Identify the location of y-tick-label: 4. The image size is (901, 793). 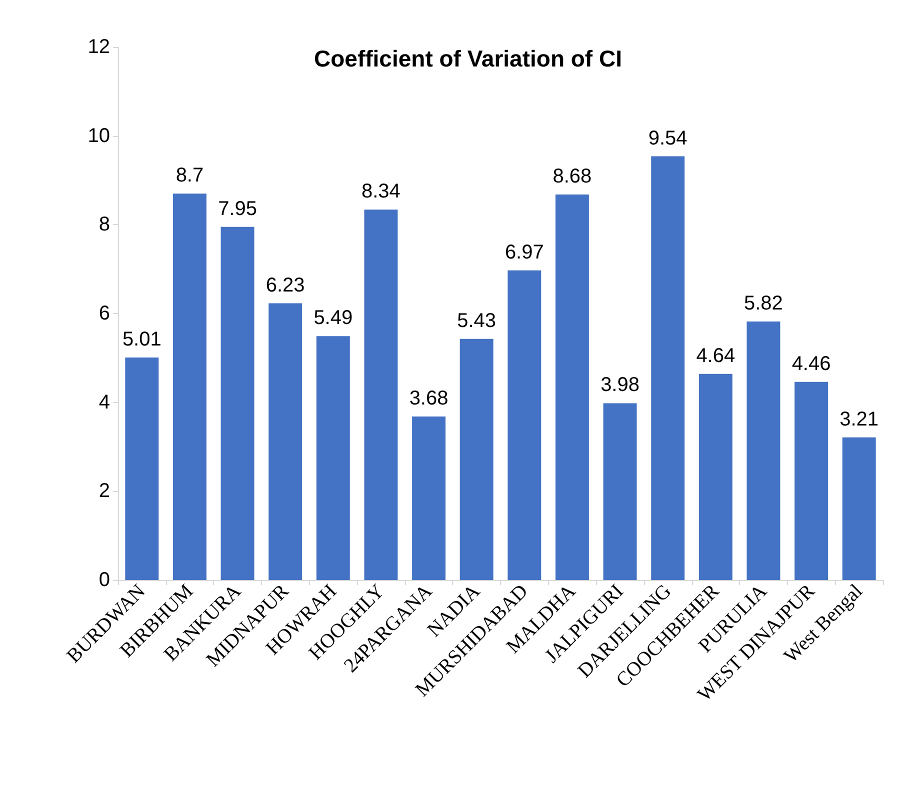
(104, 402).